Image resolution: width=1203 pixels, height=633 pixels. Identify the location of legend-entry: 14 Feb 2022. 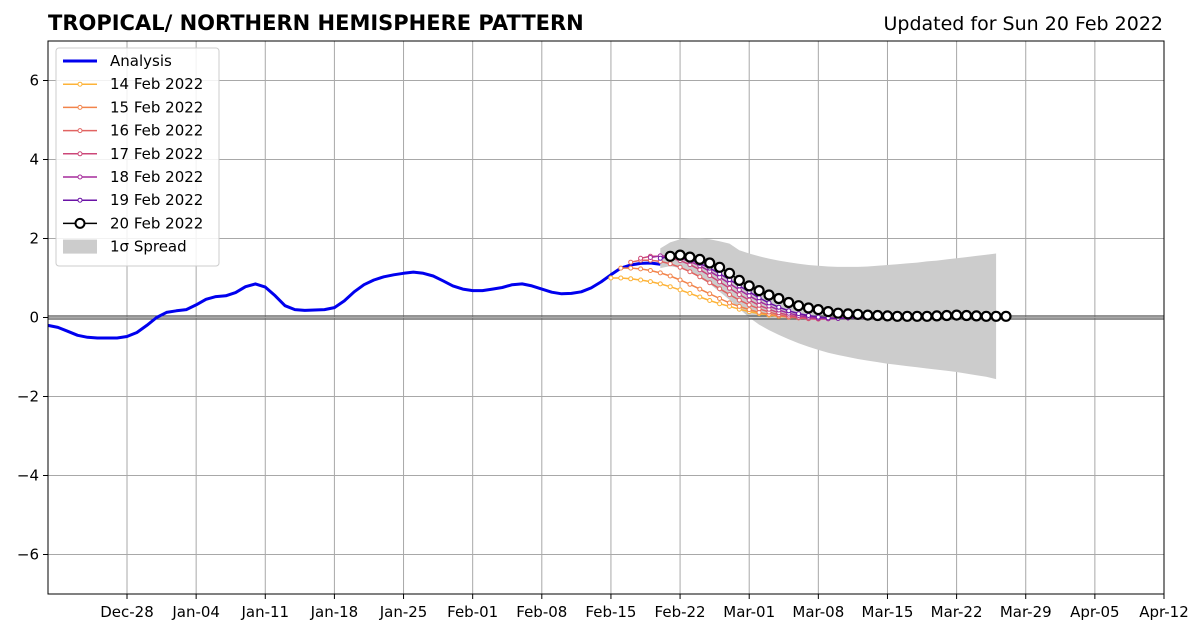
(133, 84).